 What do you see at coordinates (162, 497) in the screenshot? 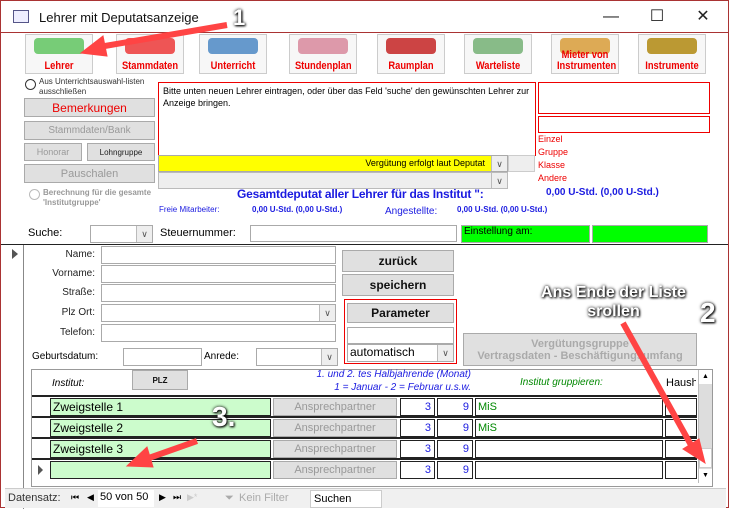
I see `next-record-icon: ▶` at bounding box center [162, 497].